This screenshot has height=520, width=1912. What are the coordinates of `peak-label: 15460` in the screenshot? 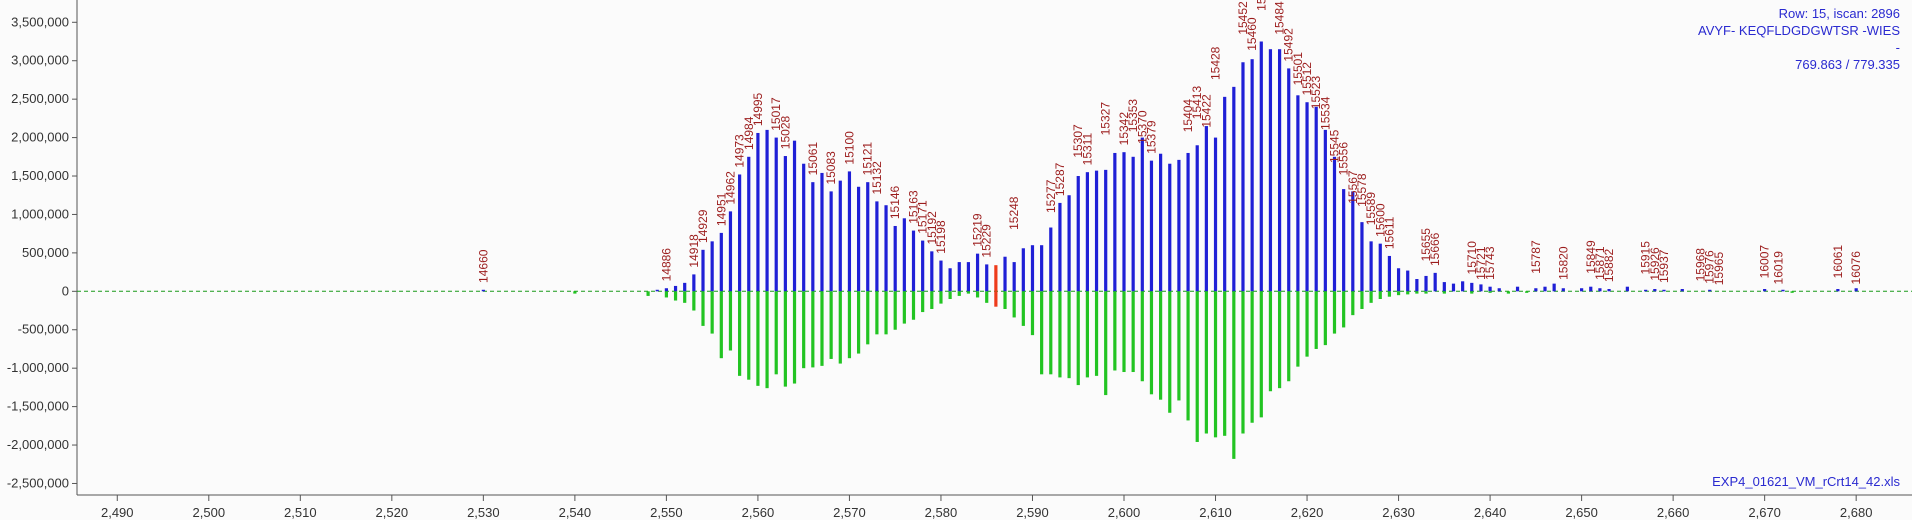 It's located at (1252, 34).